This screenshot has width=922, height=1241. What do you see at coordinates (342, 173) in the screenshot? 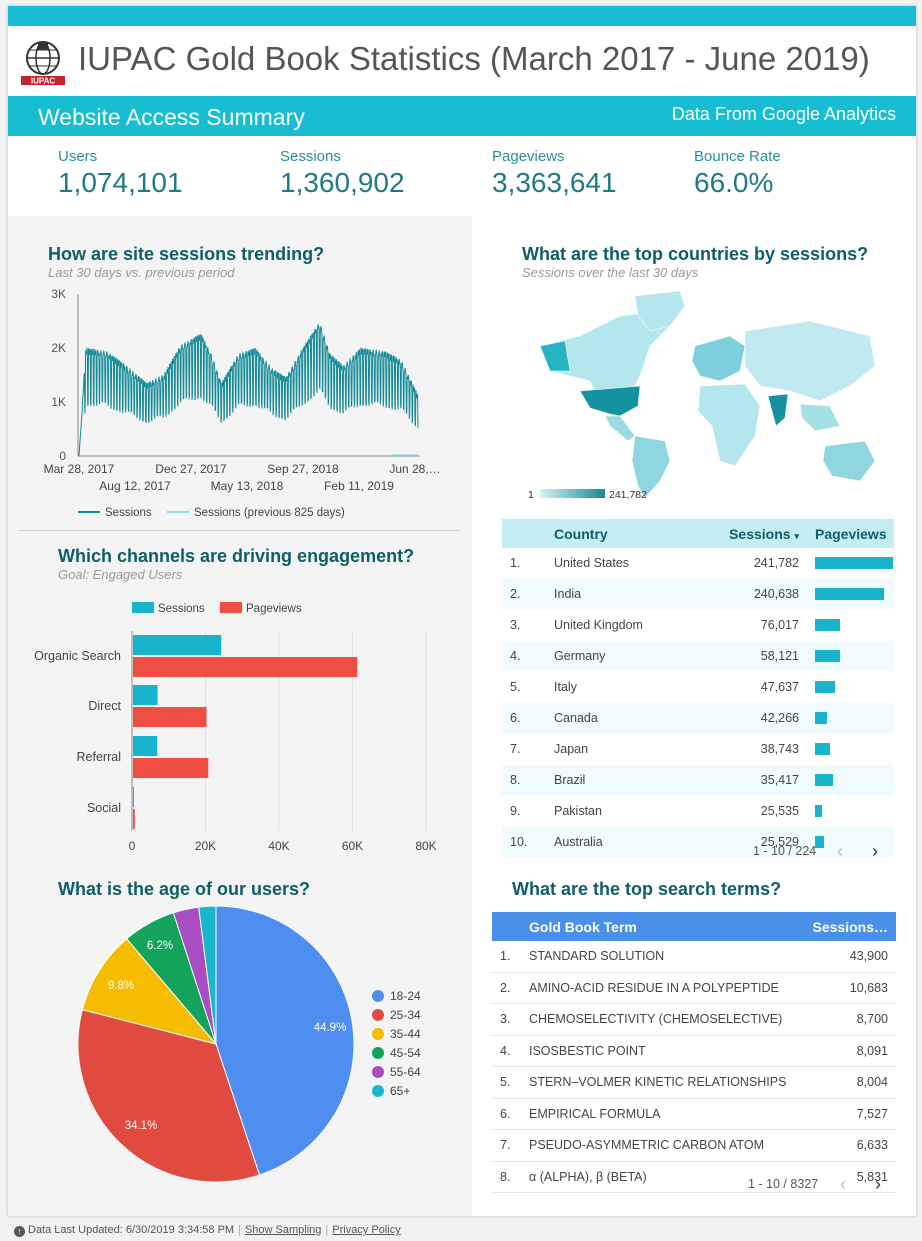
I see `kpi-sessions: Sessions 1,360,902` at bounding box center [342, 173].